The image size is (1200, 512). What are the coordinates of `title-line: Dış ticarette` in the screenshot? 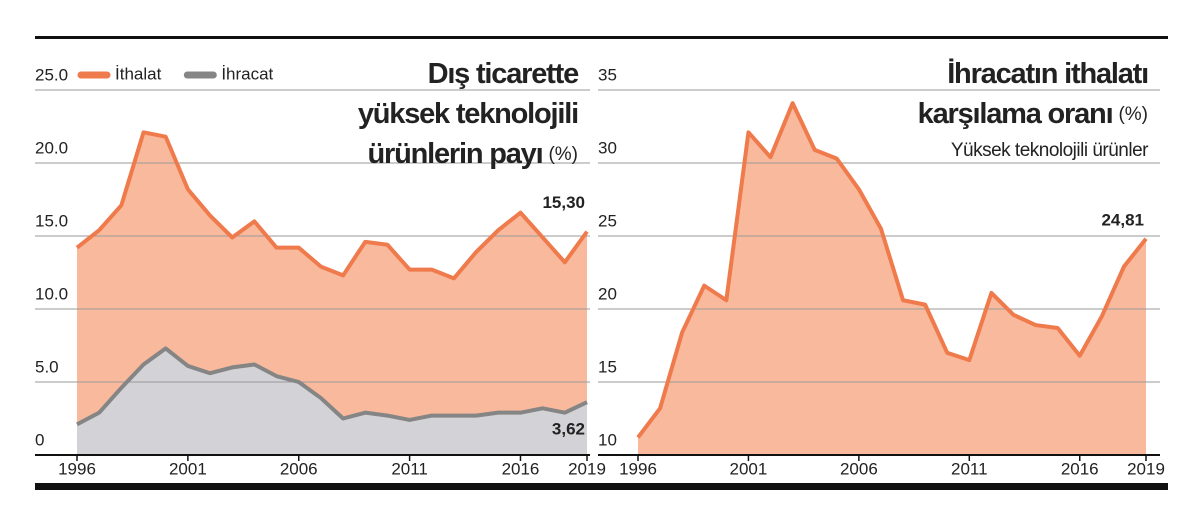 It's located at (503, 74).